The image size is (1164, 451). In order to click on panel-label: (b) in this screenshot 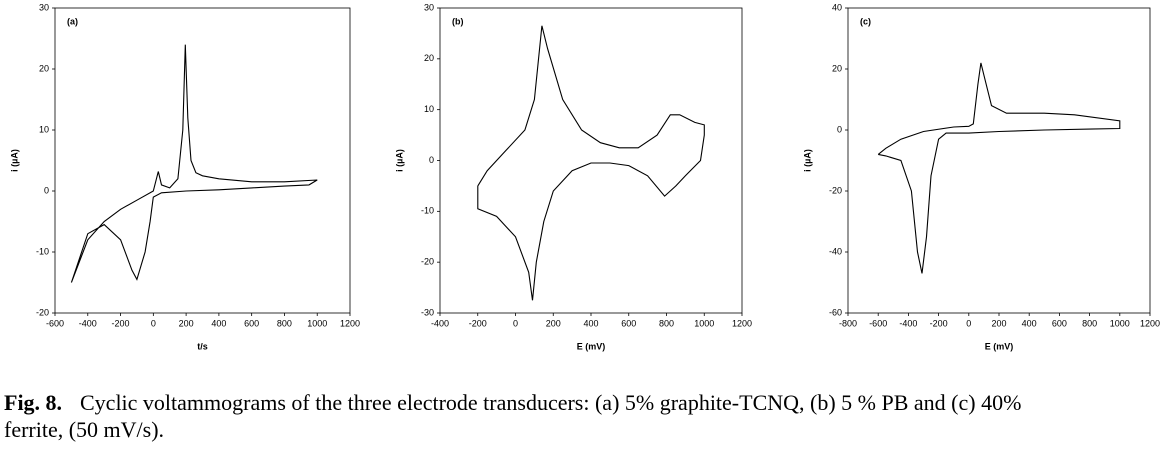, I will do `click(458, 21)`.